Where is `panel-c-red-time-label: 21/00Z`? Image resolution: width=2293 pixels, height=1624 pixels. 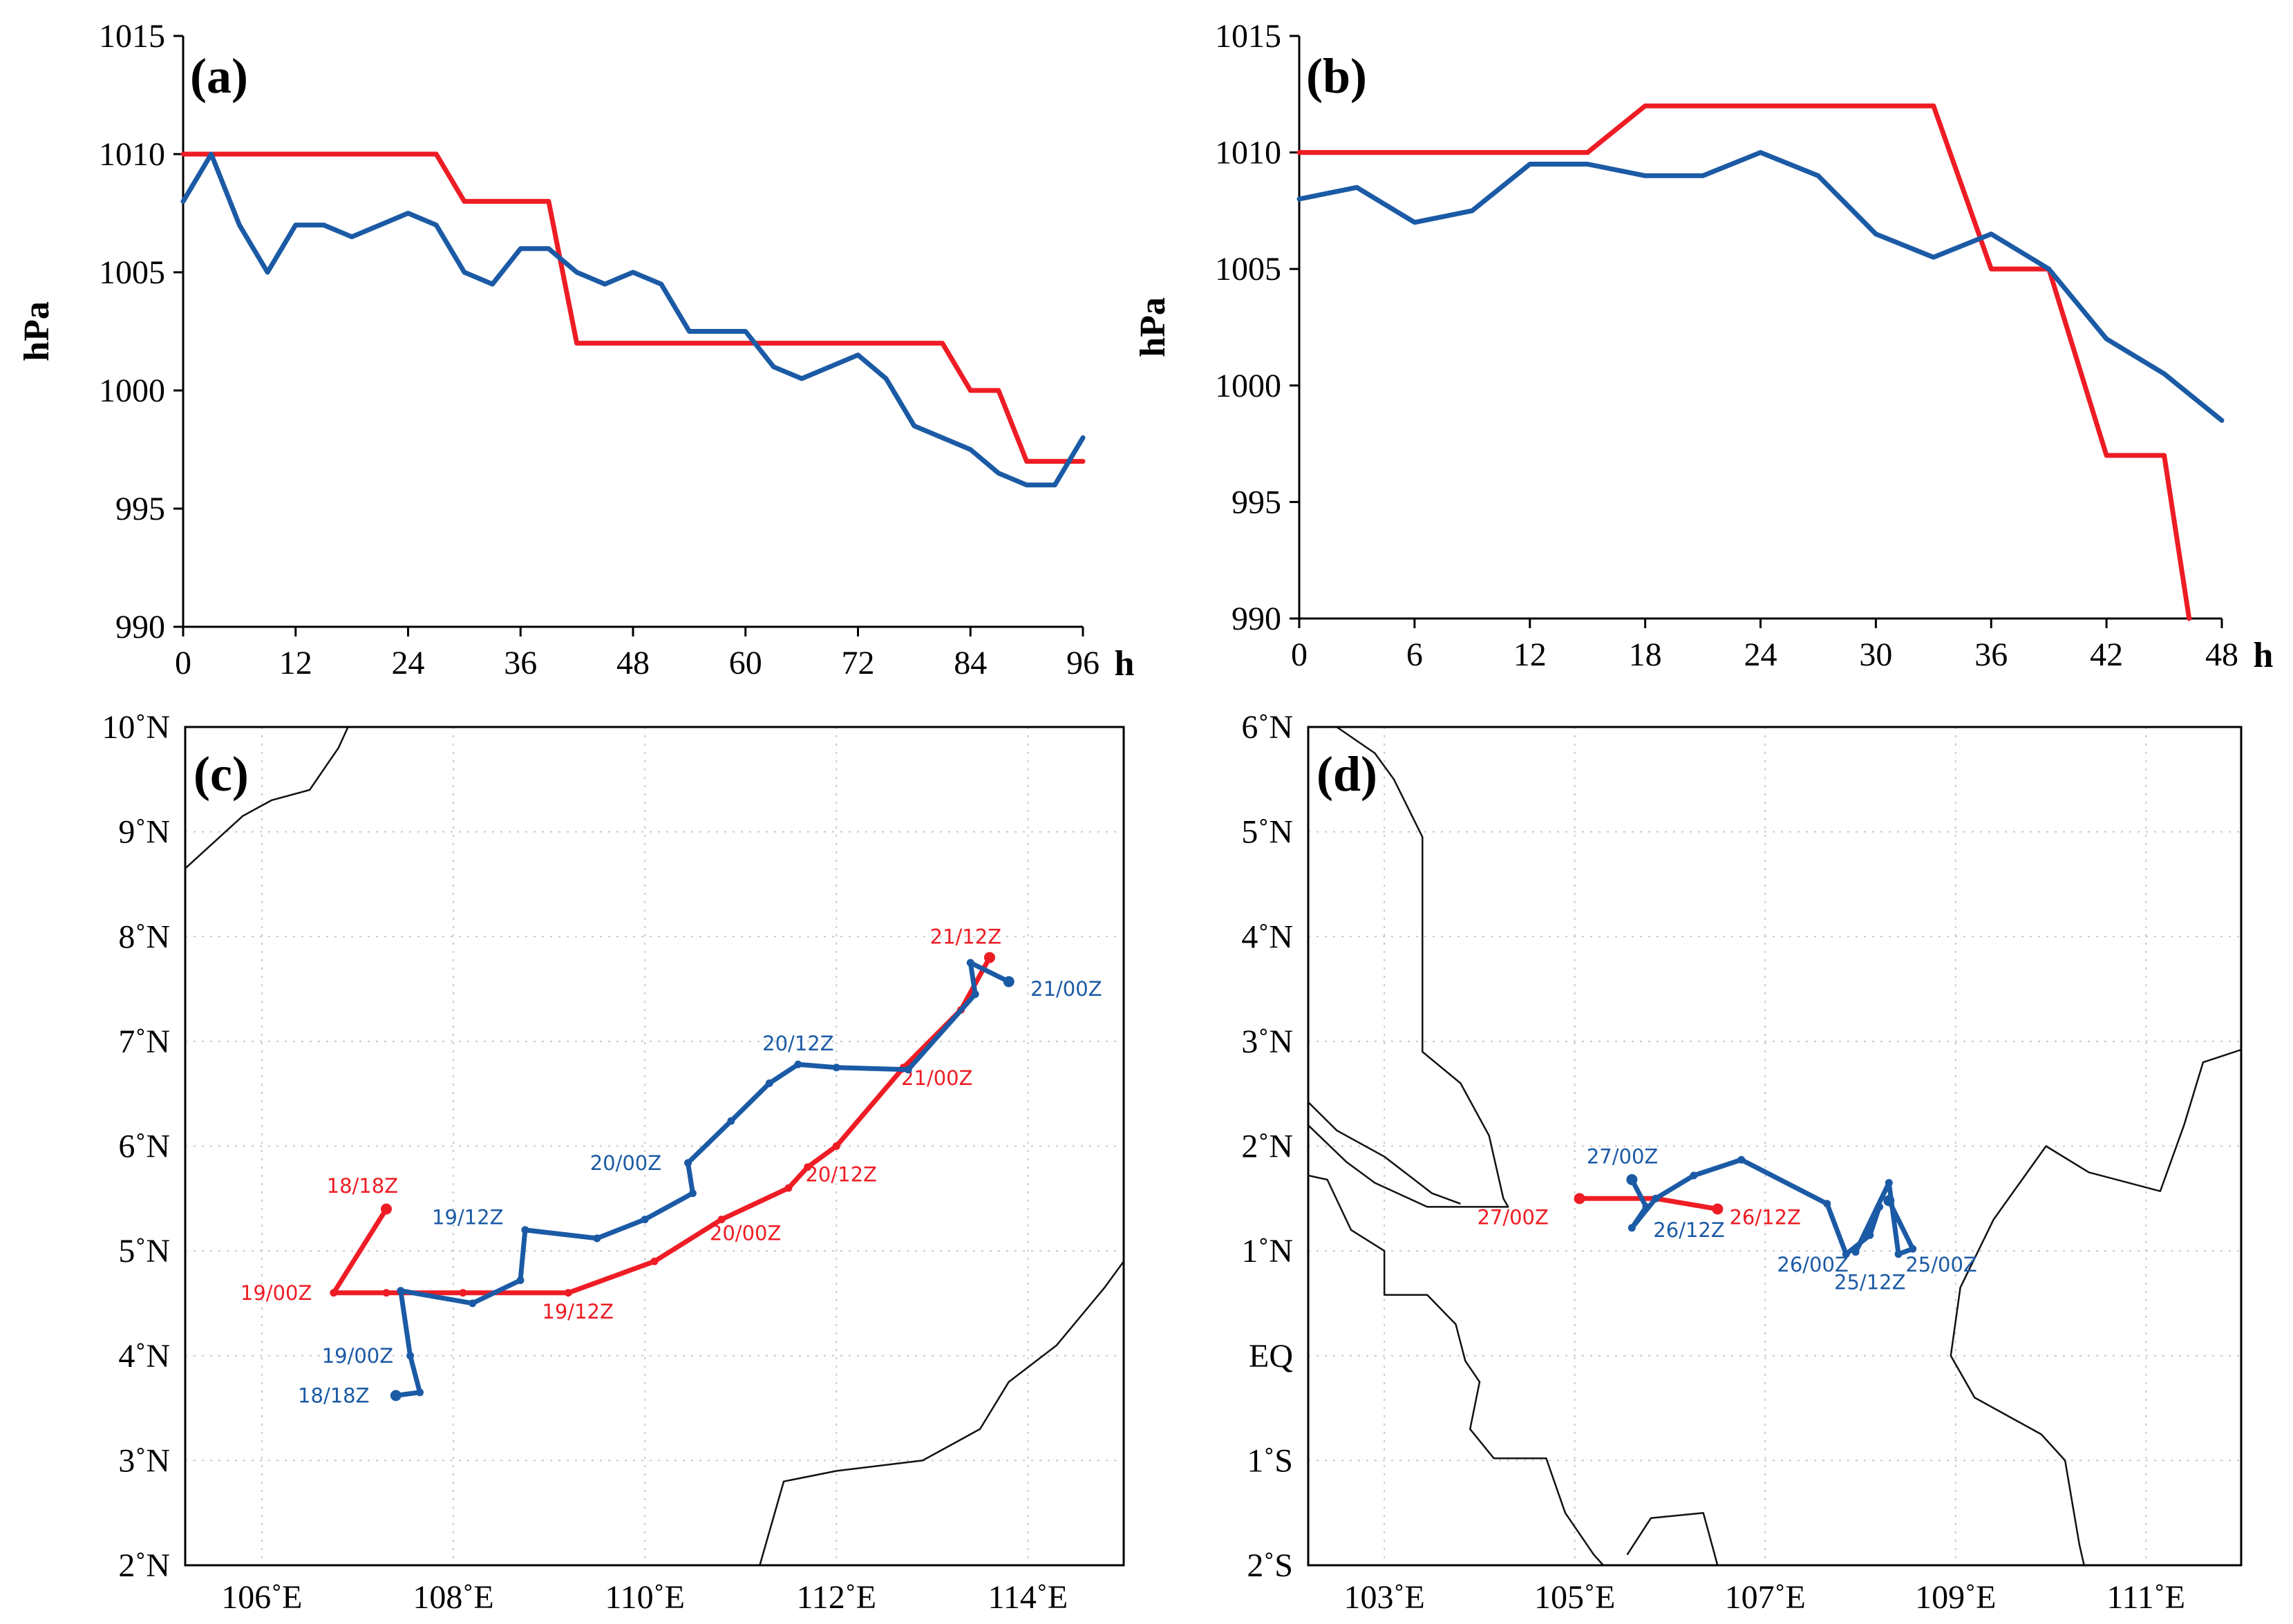 panel-c-red-time-label: 21/00Z is located at coordinates (936, 1078).